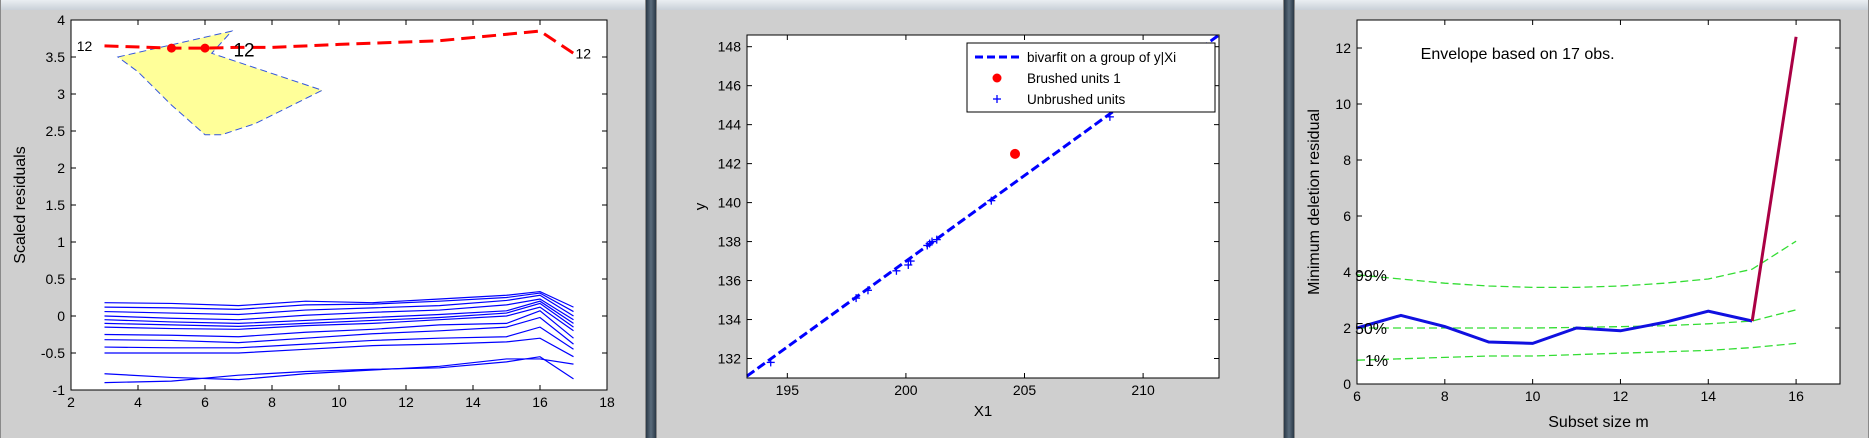 The height and width of the screenshot is (438, 1869). What do you see at coordinates (56, 205) in the screenshot?
I see `y-tick-label: 1.5` at bounding box center [56, 205].